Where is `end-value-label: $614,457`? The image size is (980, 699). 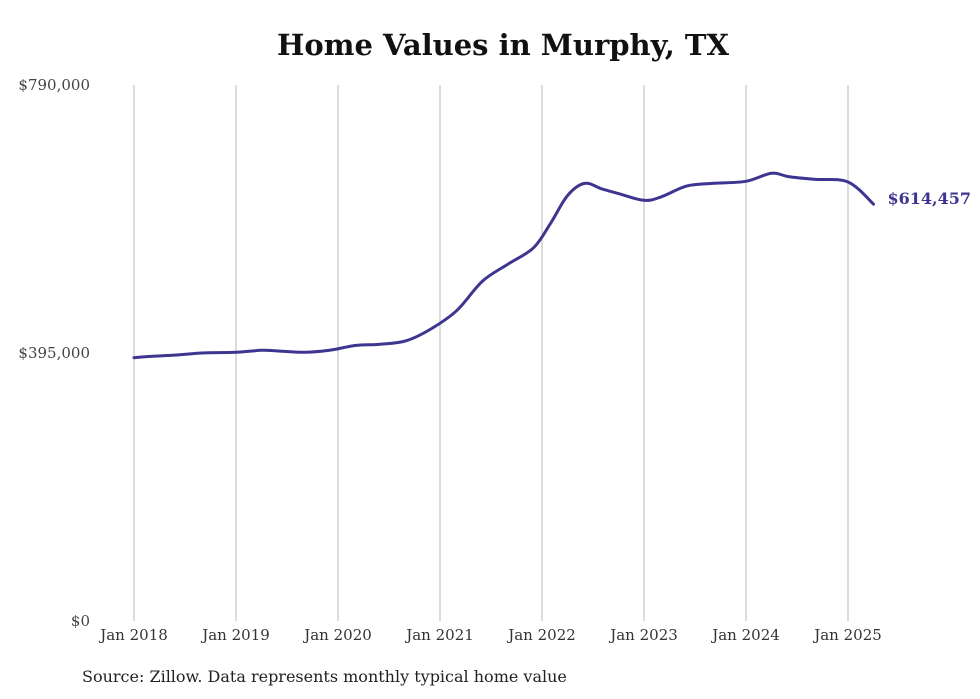 end-value-label: $614,457 is located at coordinates (930, 198).